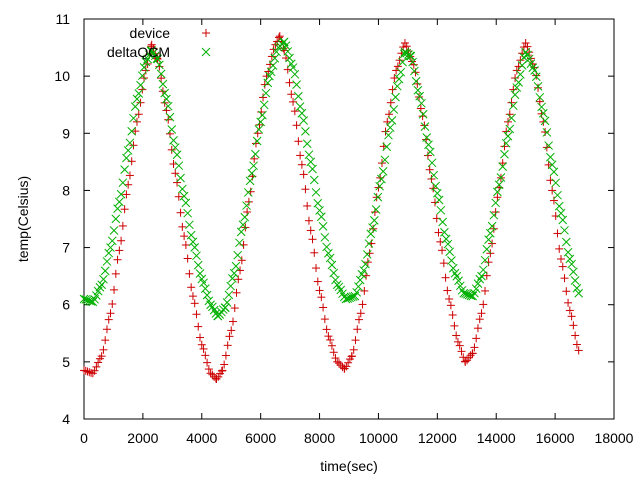  What do you see at coordinates (614, 438) in the screenshot?
I see `x-tick-label: 18000` at bounding box center [614, 438].